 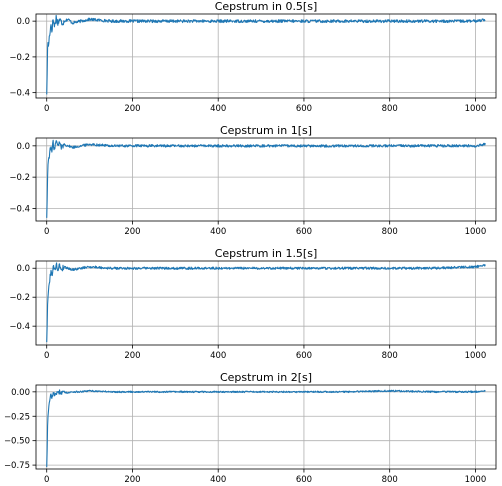 What do you see at coordinates (266, 377) in the screenshot?
I see `chart-title: Cepstrum in 2[s]` at bounding box center [266, 377].